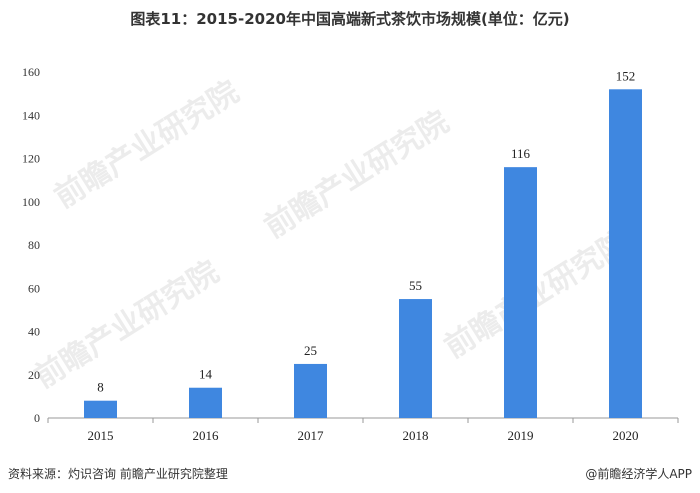 Image resolution: width=700 pixels, height=493 pixels. I want to click on data-label: 55, so click(415, 285).